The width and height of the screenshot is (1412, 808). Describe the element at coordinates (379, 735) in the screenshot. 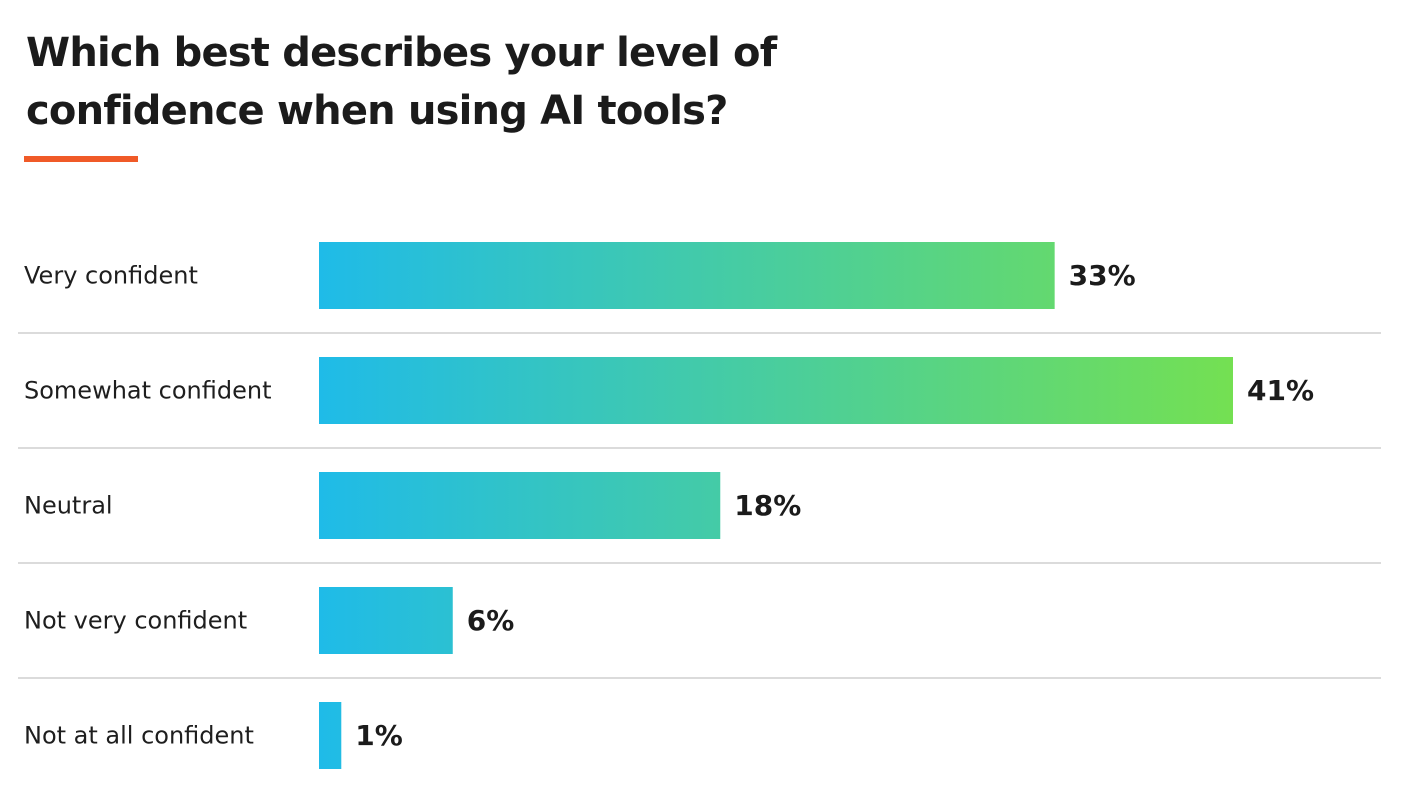

I see `value-label-not-at-all-confident: 1%` at that location.